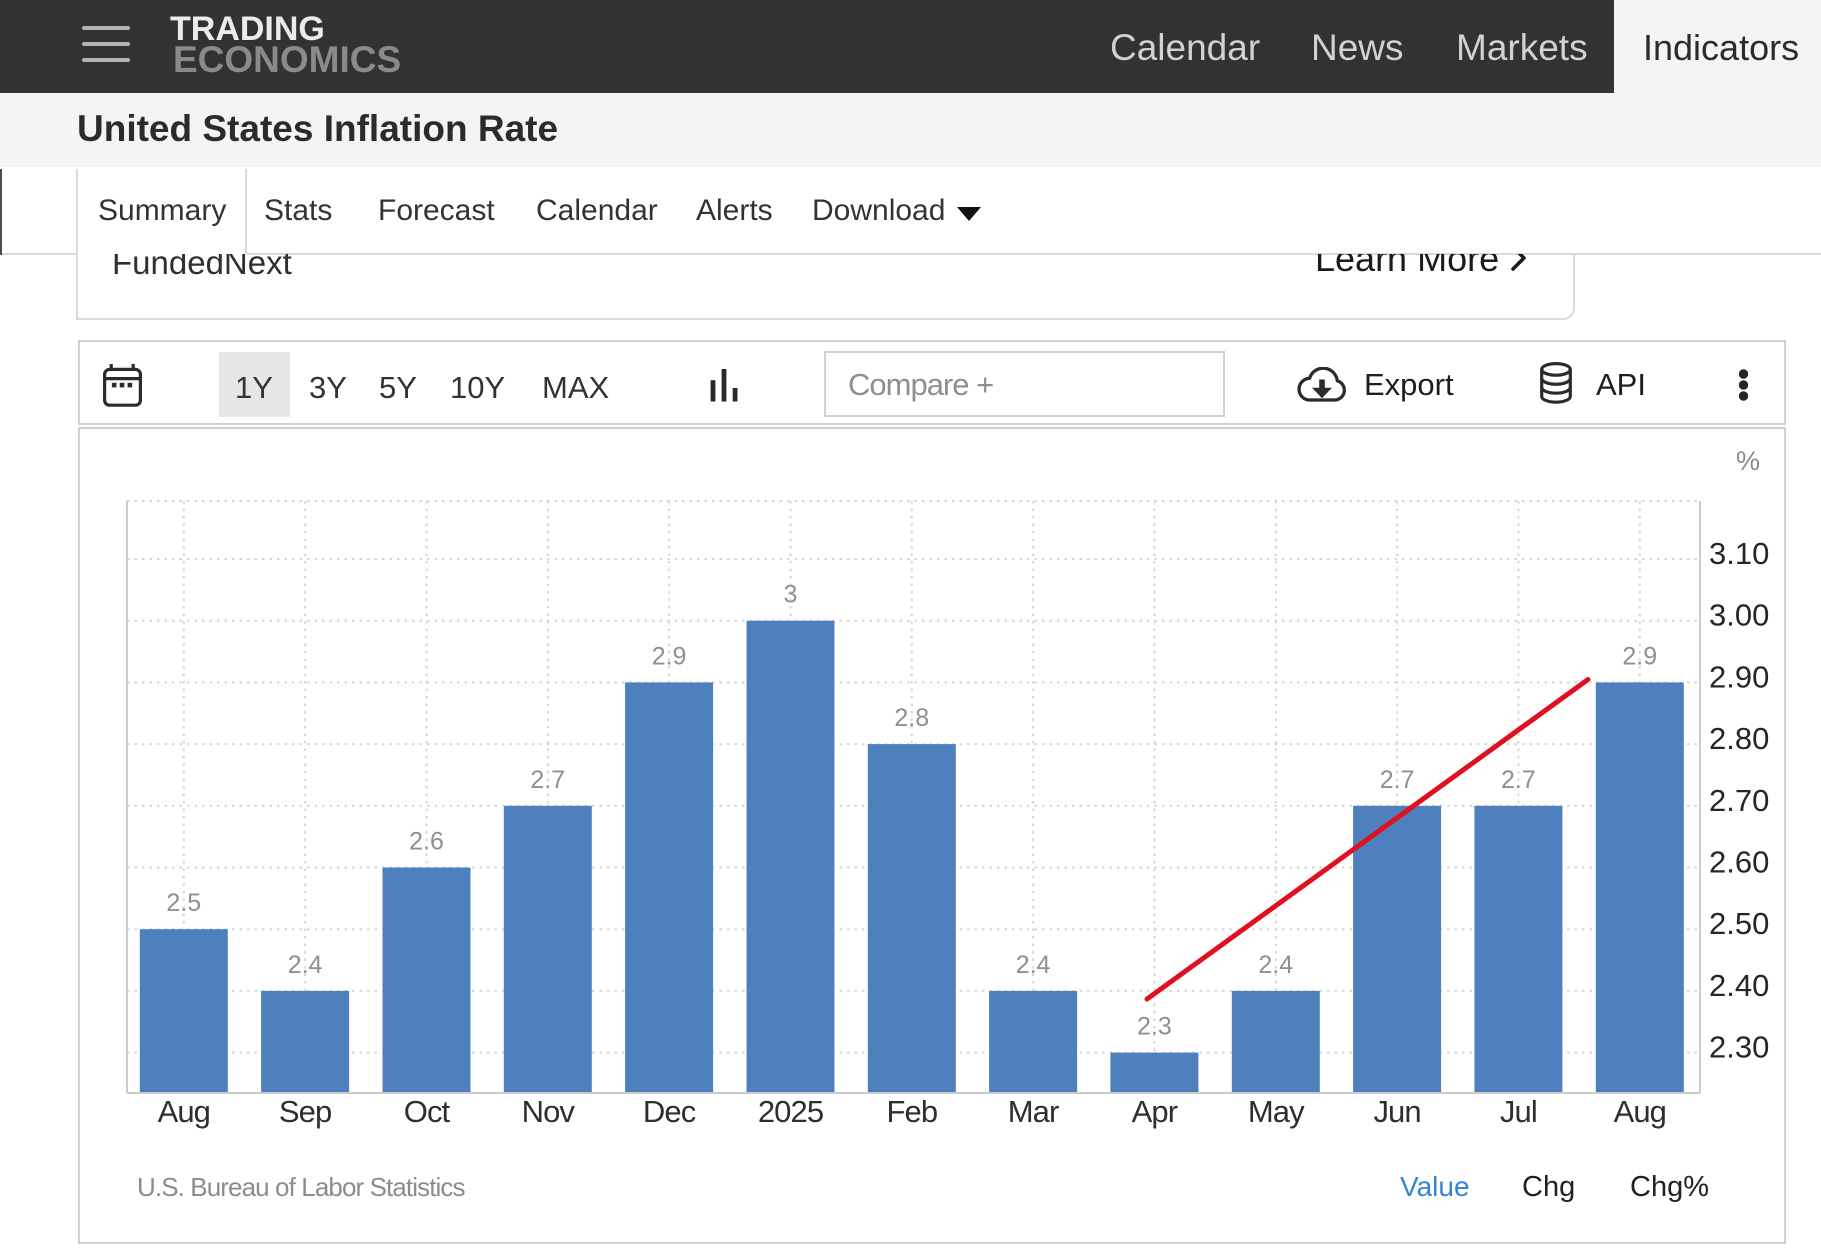  What do you see at coordinates (1435, 1186) in the screenshot?
I see `svg-text: Value` at bounding box center [1435, 1186].